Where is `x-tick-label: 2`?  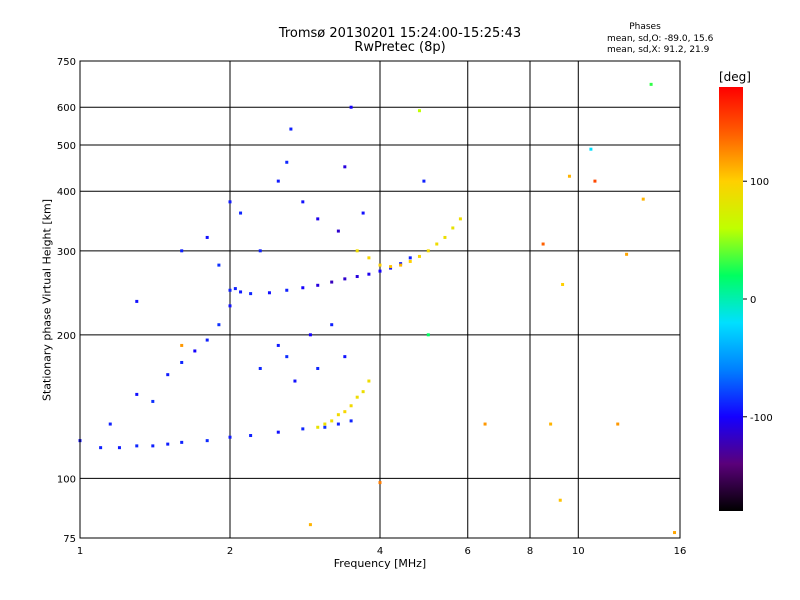
x-tick-label: 2 is located at coordinates (230, 551).